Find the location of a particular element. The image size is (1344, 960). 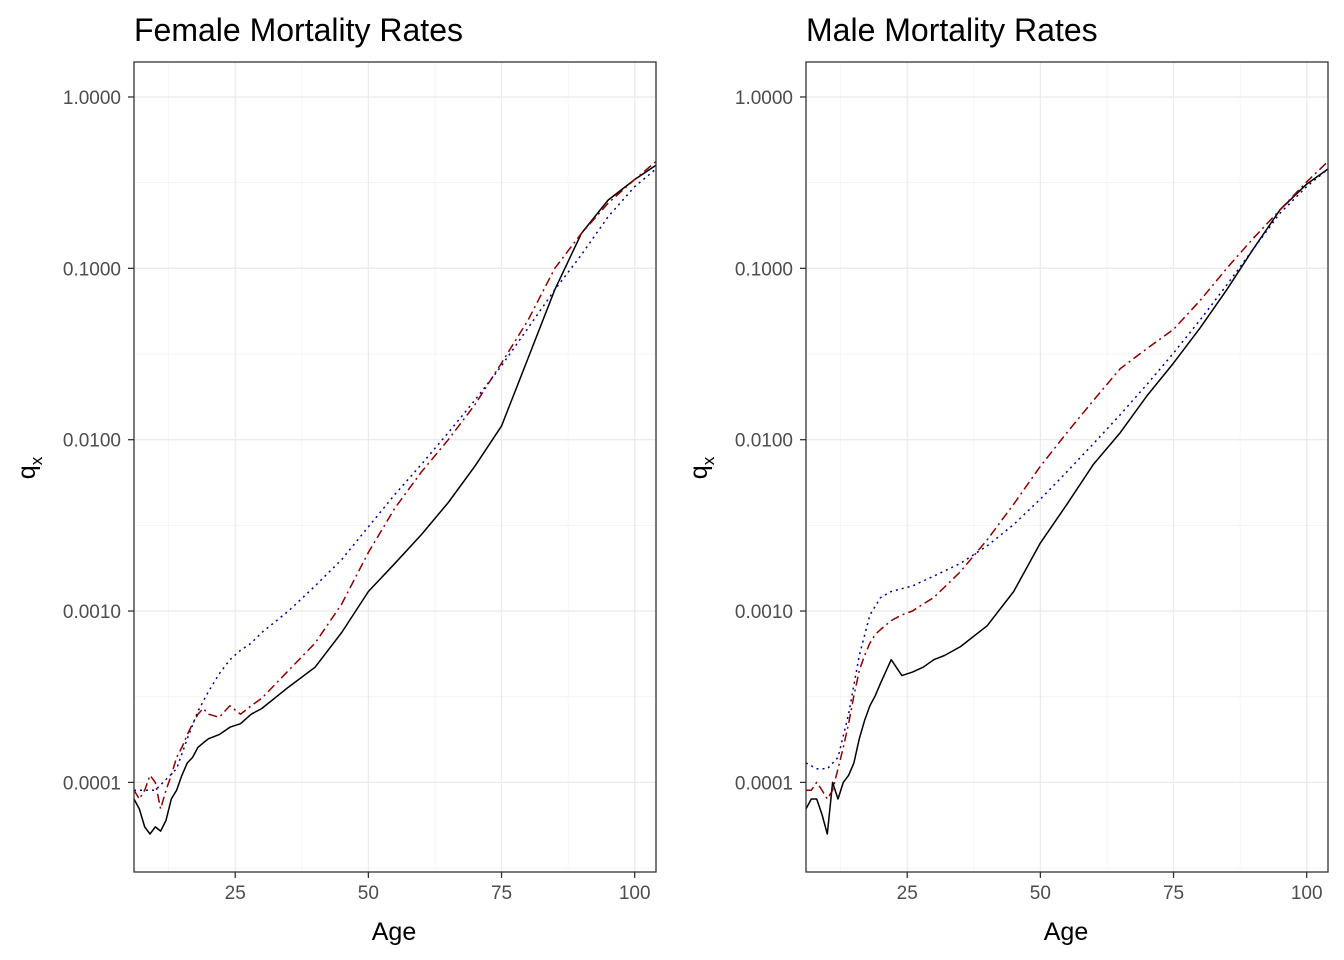

male-y-tick-label: 1.0000 is located at coordinates (764, 98).